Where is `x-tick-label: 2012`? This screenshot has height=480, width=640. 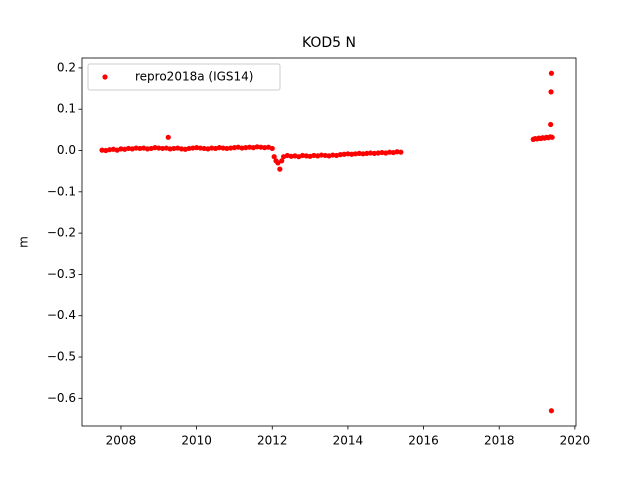 x-tick-label: 2012 is located at coordinates (272, 441).